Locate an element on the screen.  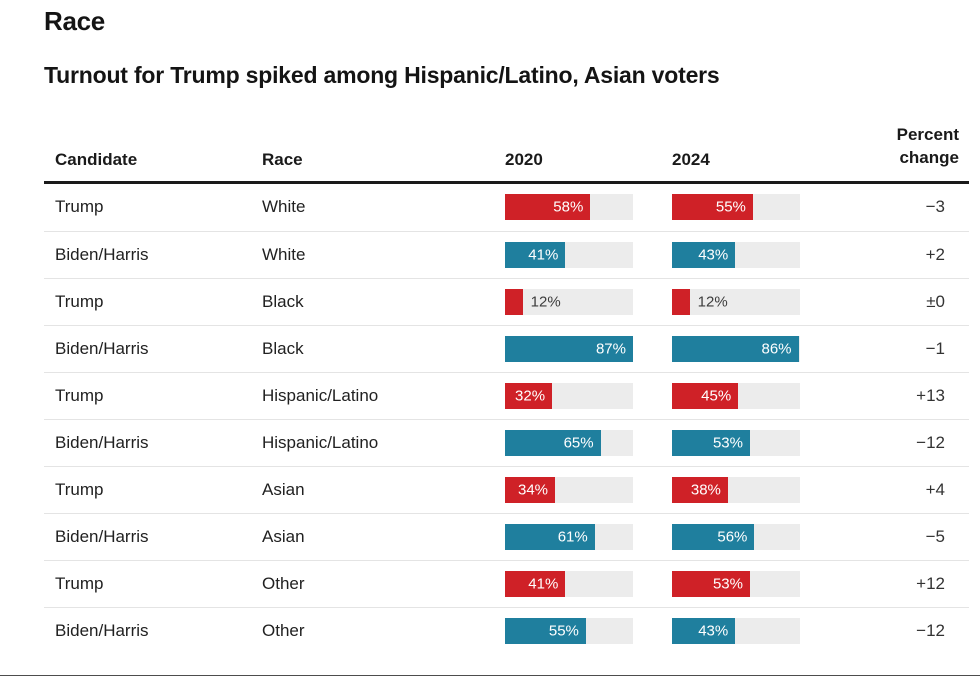
bar-2020-cell: 58% is located at coordinates (588, 207).